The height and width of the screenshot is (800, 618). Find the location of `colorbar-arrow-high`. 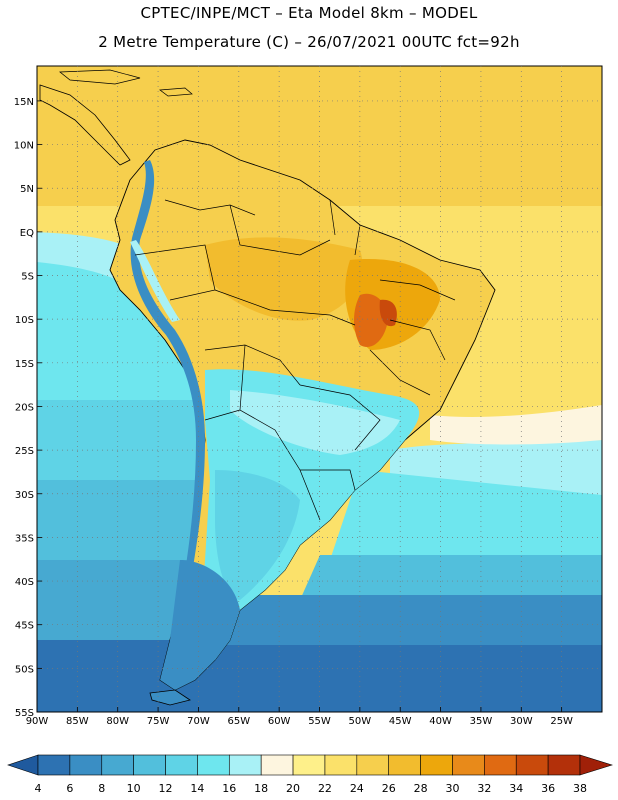

colorbar-arrow-high is located at coordinates (596, 765).